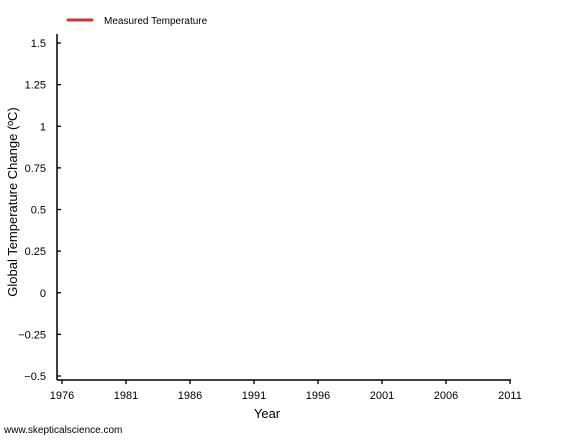 Image resolution: width=570 pixels, height=440 pixels. I want to click on x-tick-label: 2001, so click(382, 396).